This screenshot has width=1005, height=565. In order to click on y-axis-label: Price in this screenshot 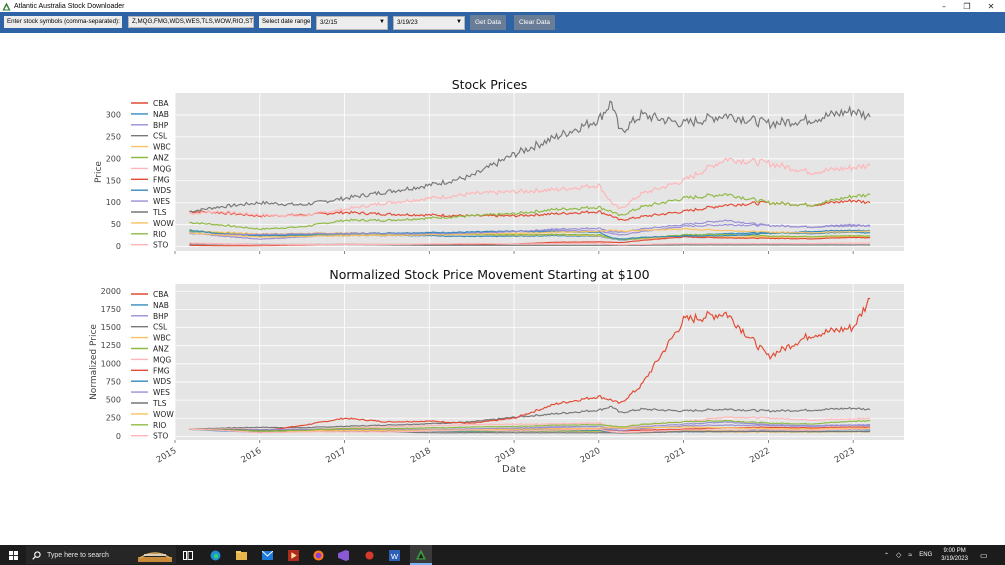, I will do `click(99, 172)`.